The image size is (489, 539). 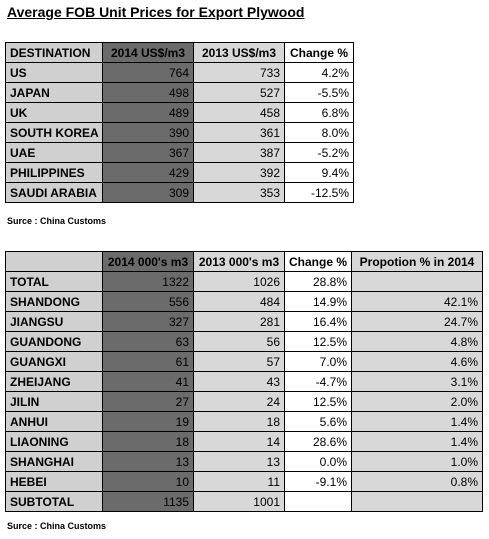 I want to click on table-cell: -5.5%, so click(x=319, y=92).